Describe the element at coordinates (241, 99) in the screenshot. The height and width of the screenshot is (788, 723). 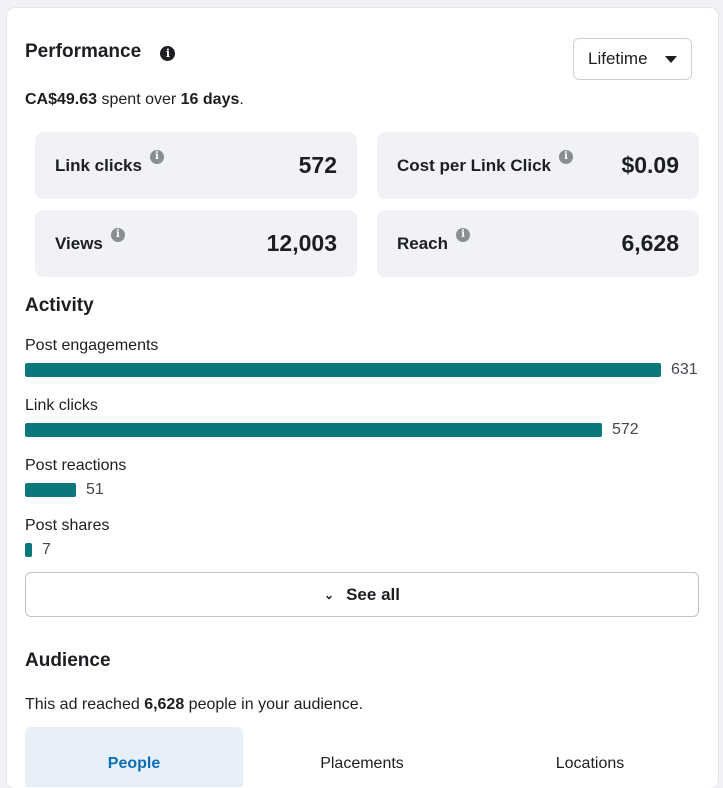
I see `spent-end: .` at that location.